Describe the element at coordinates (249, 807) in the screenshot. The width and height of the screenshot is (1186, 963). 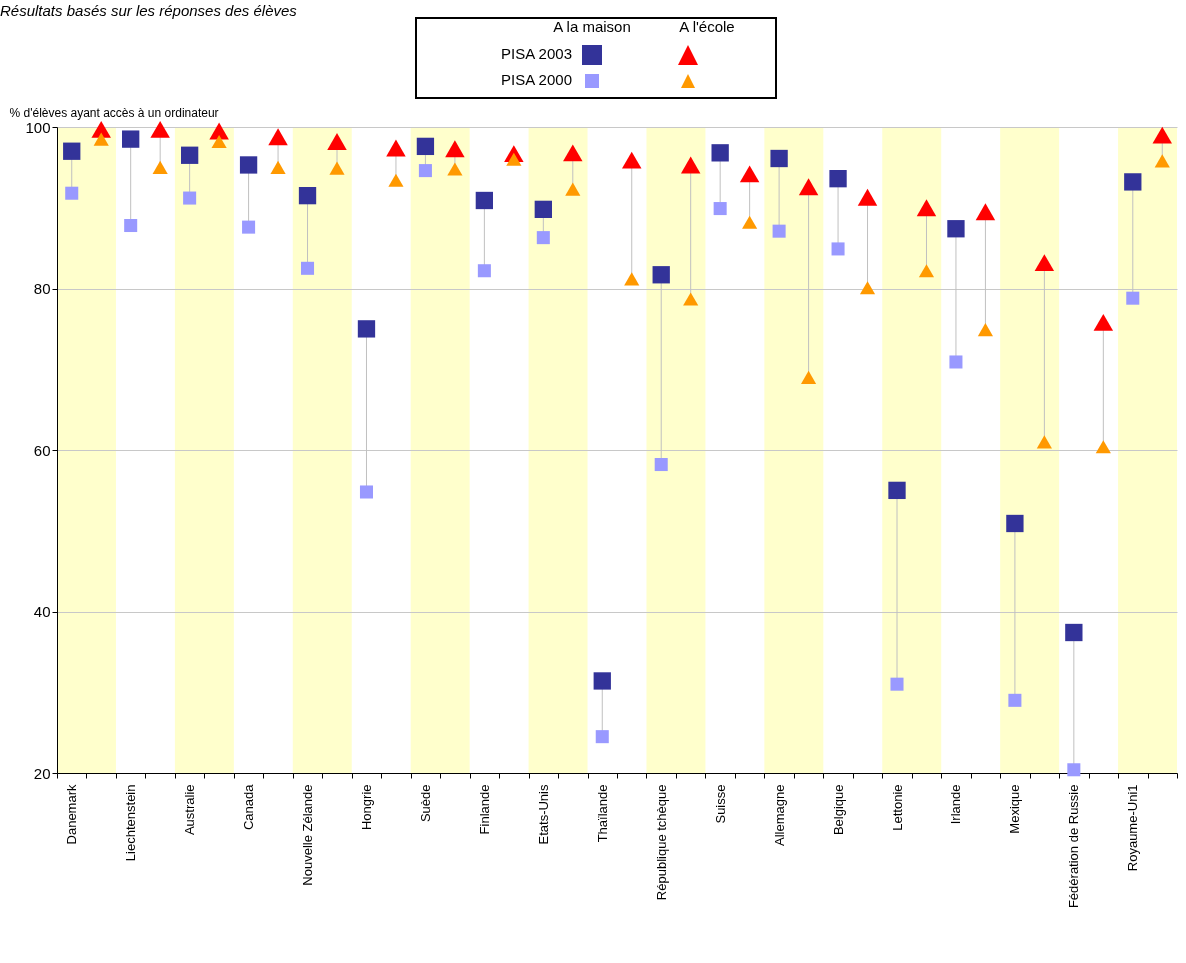
I see `x-tick-label: Canada` at that location.